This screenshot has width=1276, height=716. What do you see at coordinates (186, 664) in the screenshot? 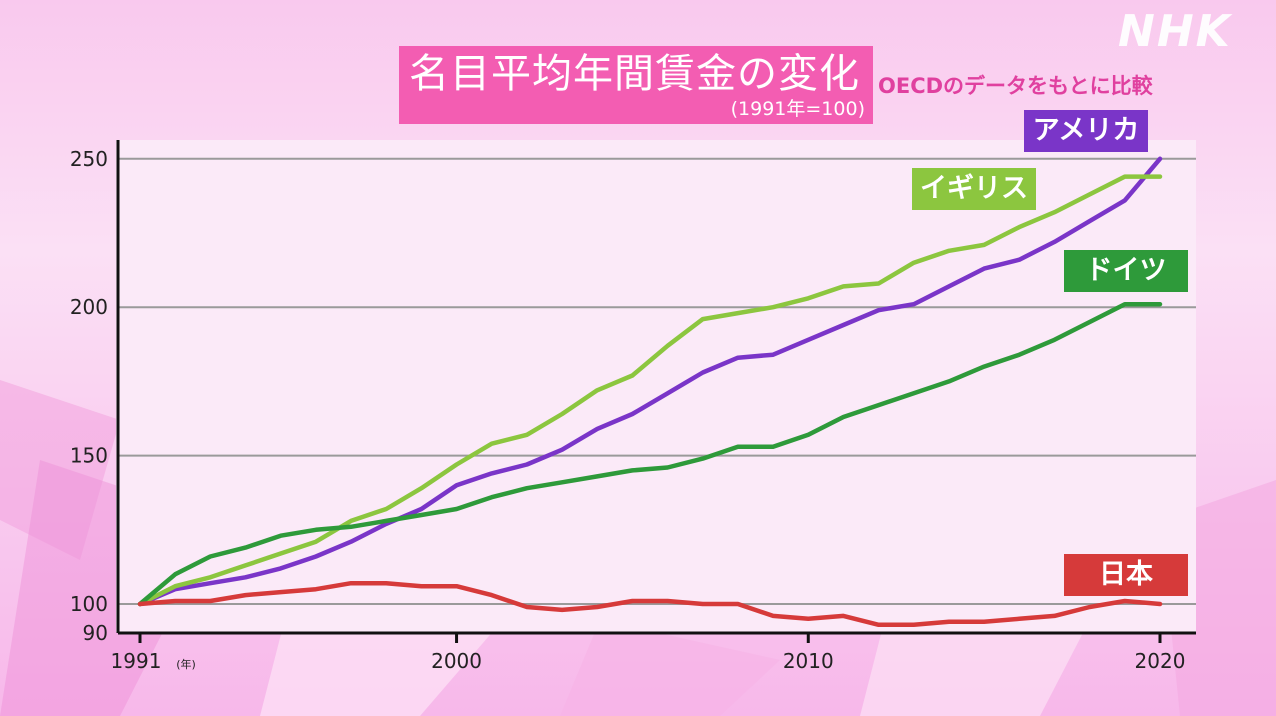
I see `x-axis-unit-label: (年)` at bounding box center [186, 664].